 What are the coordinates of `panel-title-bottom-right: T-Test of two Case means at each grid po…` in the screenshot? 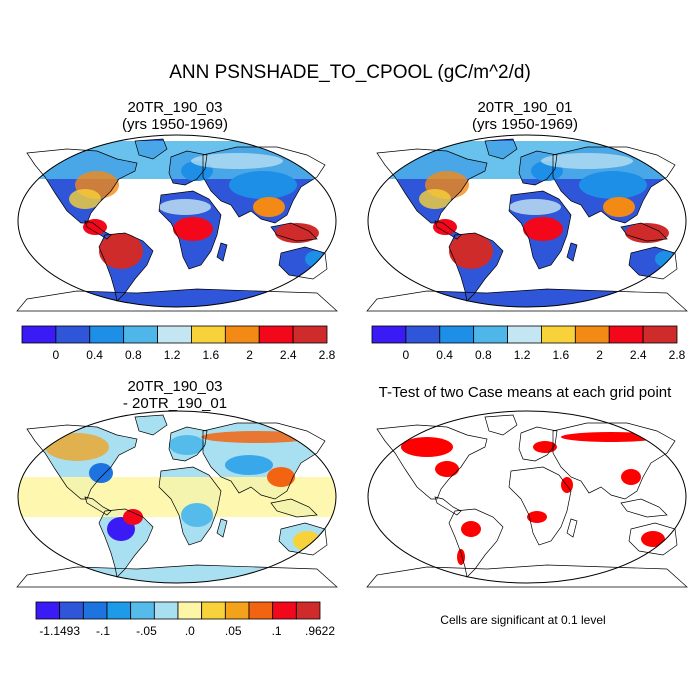 It's located at (525, 392).